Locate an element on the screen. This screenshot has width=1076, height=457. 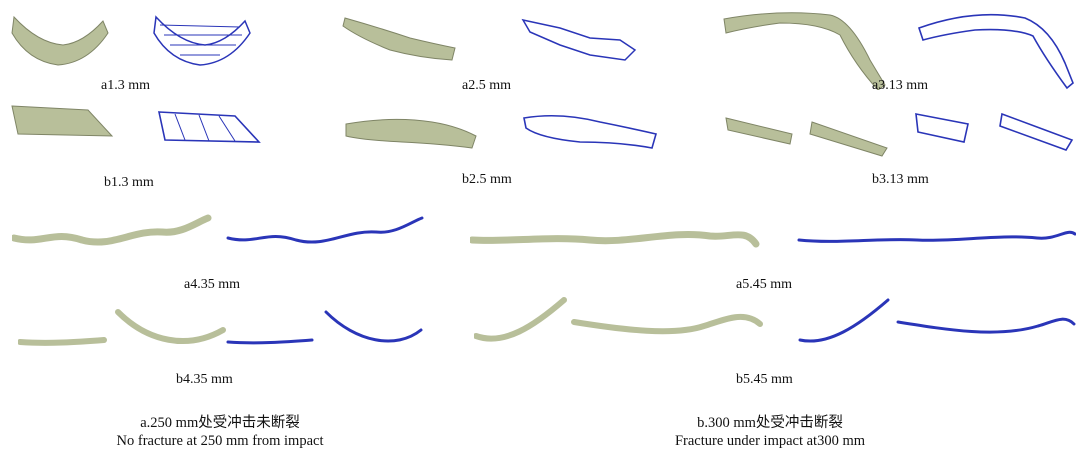
panel-a1-bonds is located at coordinates (205, 40).